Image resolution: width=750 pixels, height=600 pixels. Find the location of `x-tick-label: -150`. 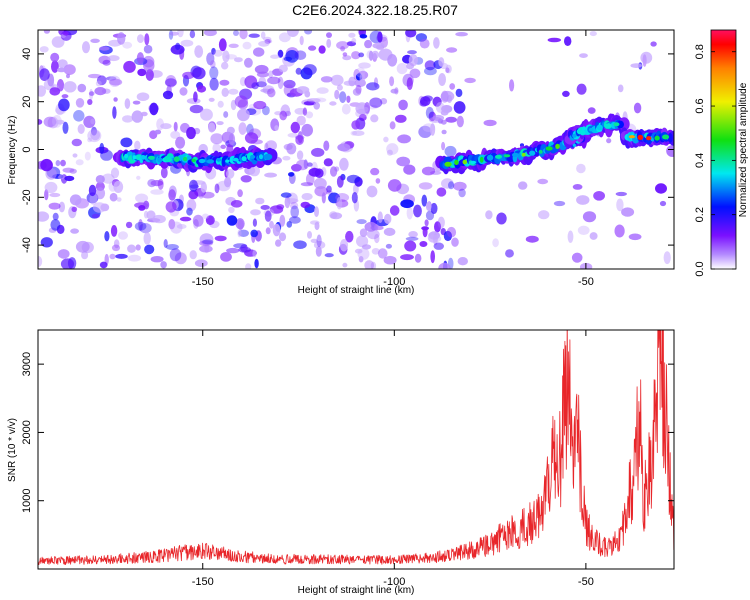

x-tick-label: -150 is located at coordinates (203, 282).